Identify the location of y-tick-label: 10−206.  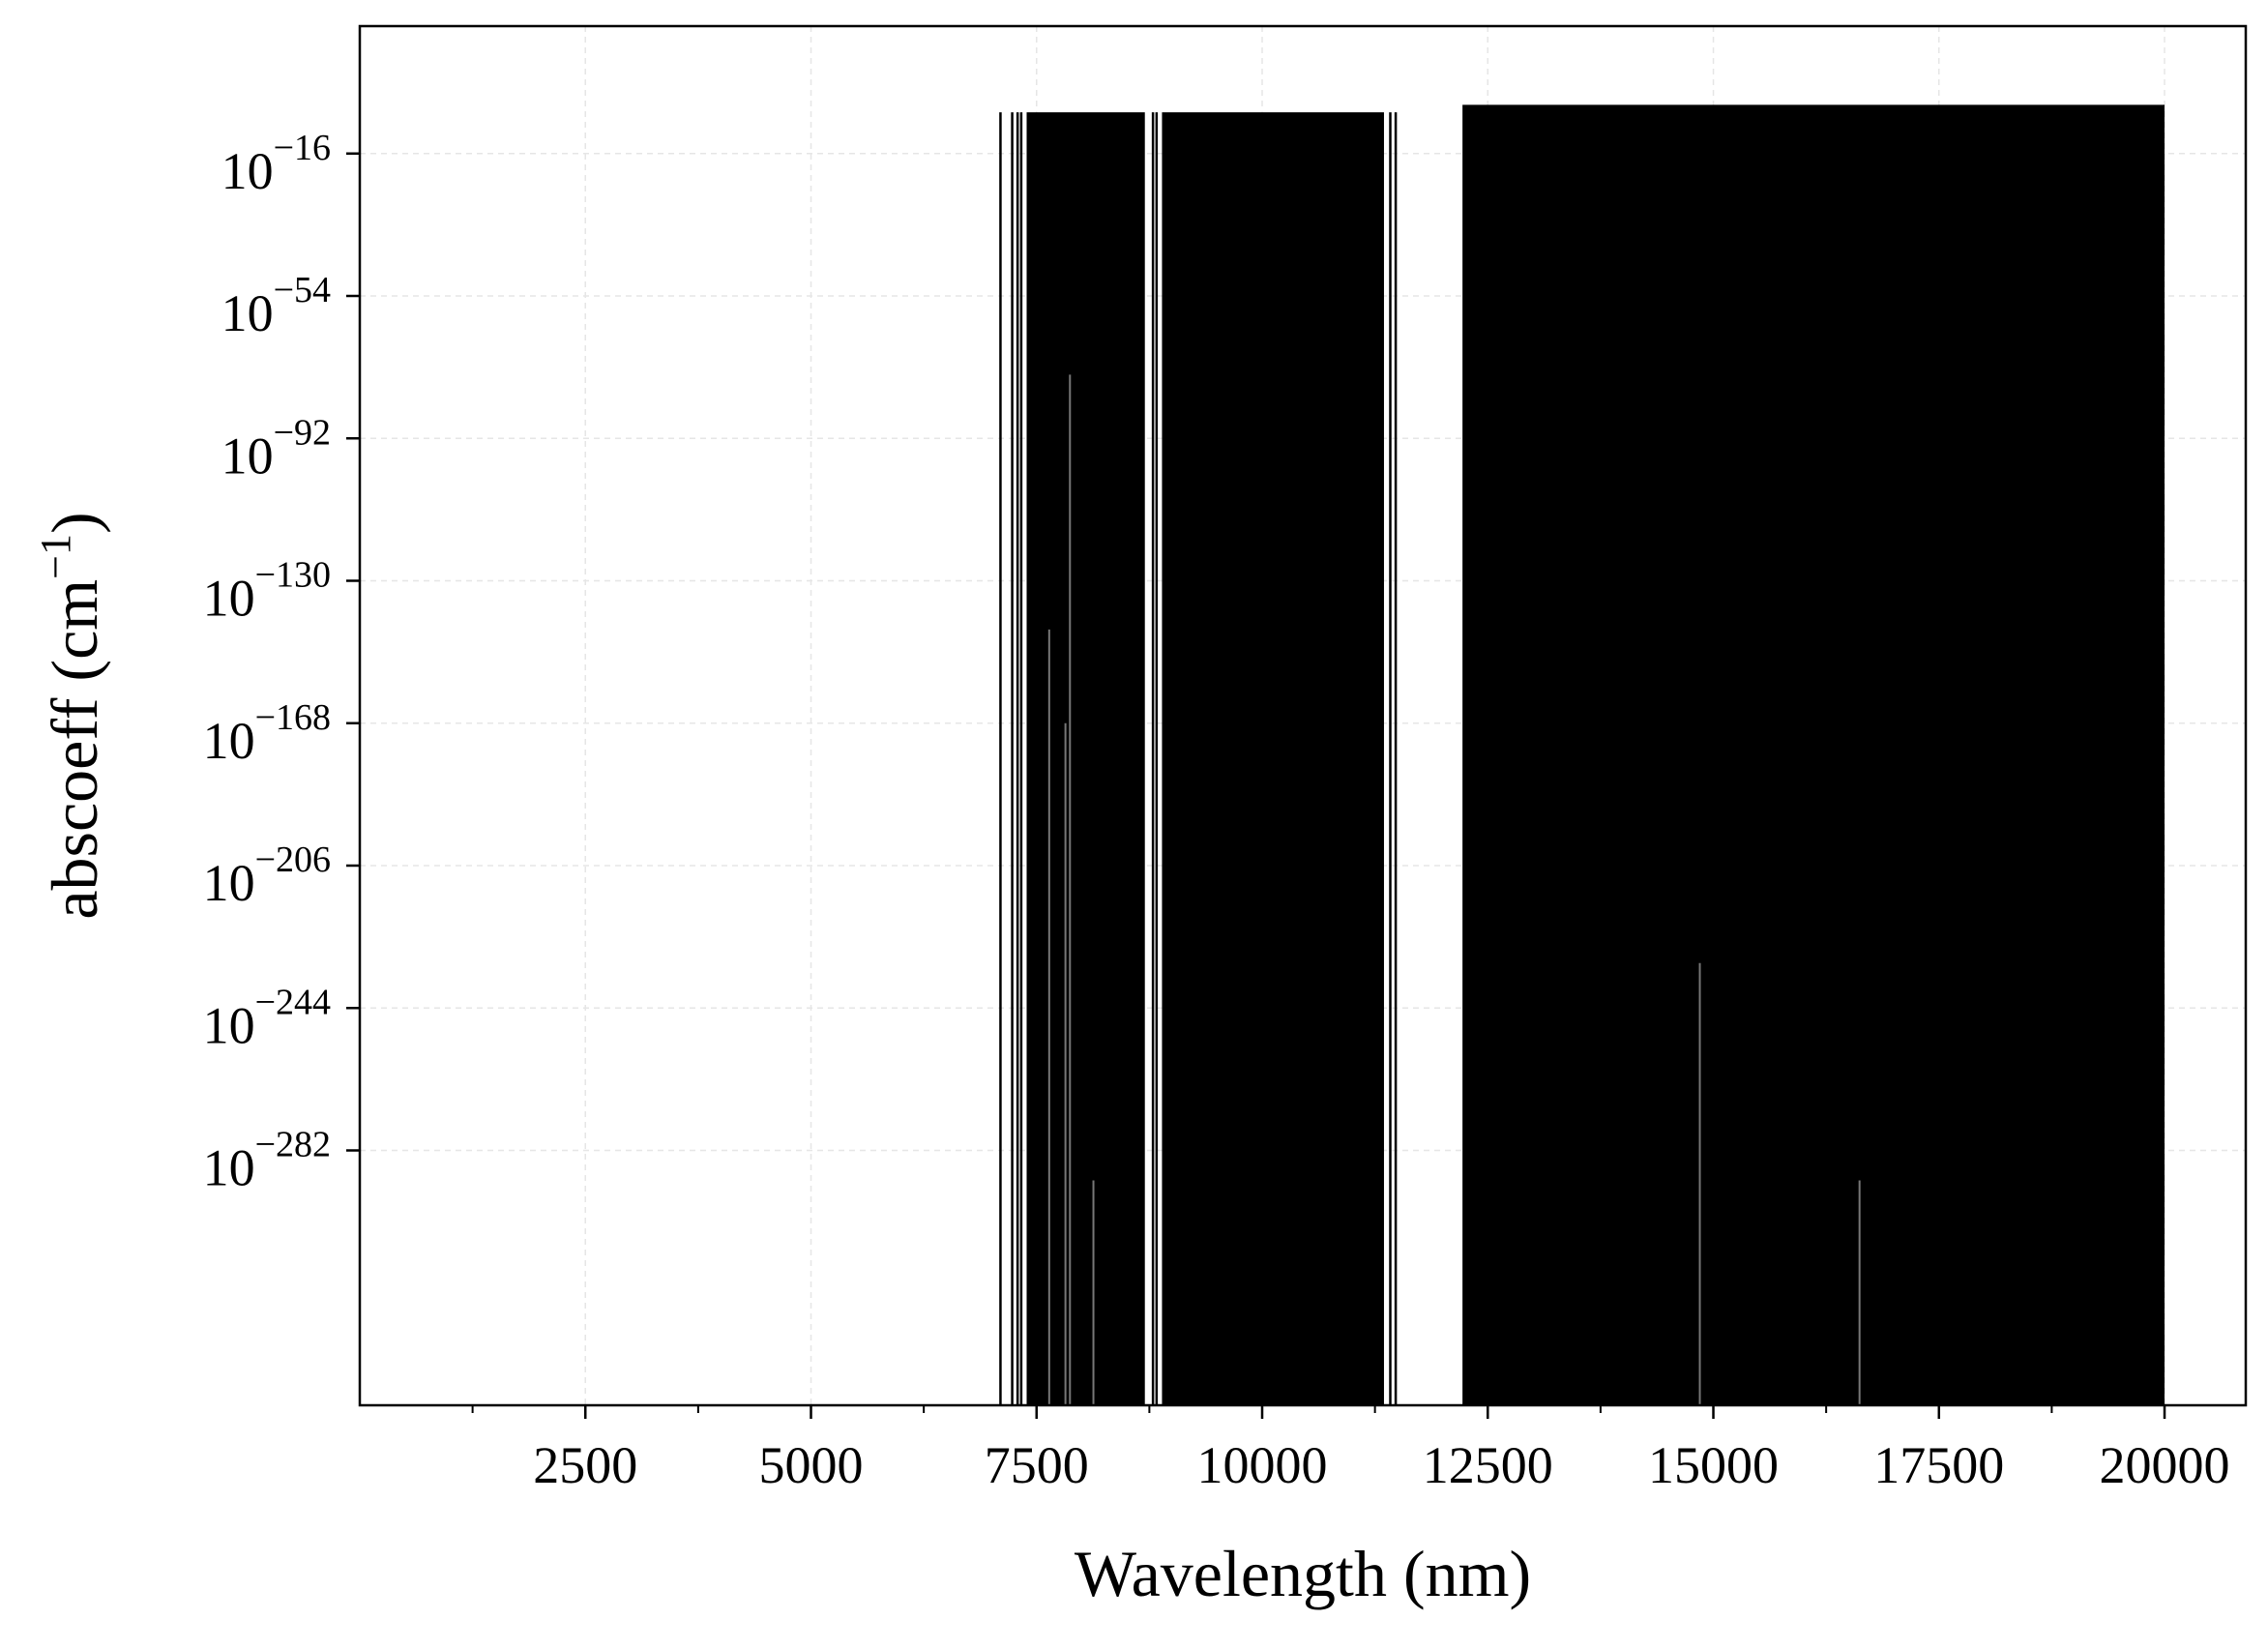
(267, 876).